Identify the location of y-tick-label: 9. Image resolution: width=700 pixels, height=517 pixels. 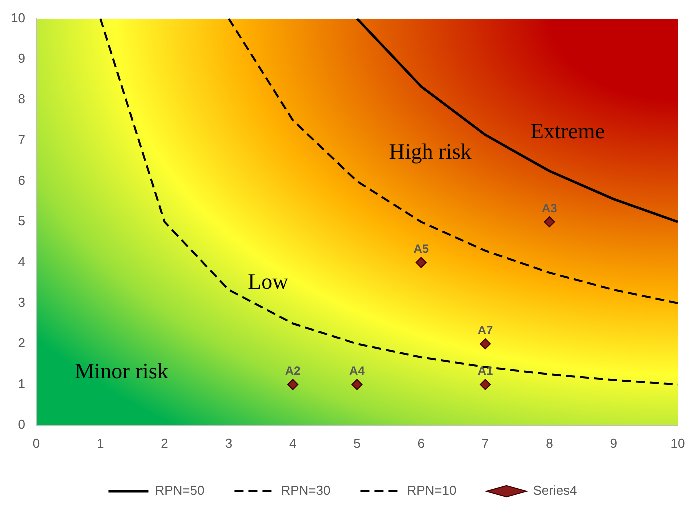
(22, 58).